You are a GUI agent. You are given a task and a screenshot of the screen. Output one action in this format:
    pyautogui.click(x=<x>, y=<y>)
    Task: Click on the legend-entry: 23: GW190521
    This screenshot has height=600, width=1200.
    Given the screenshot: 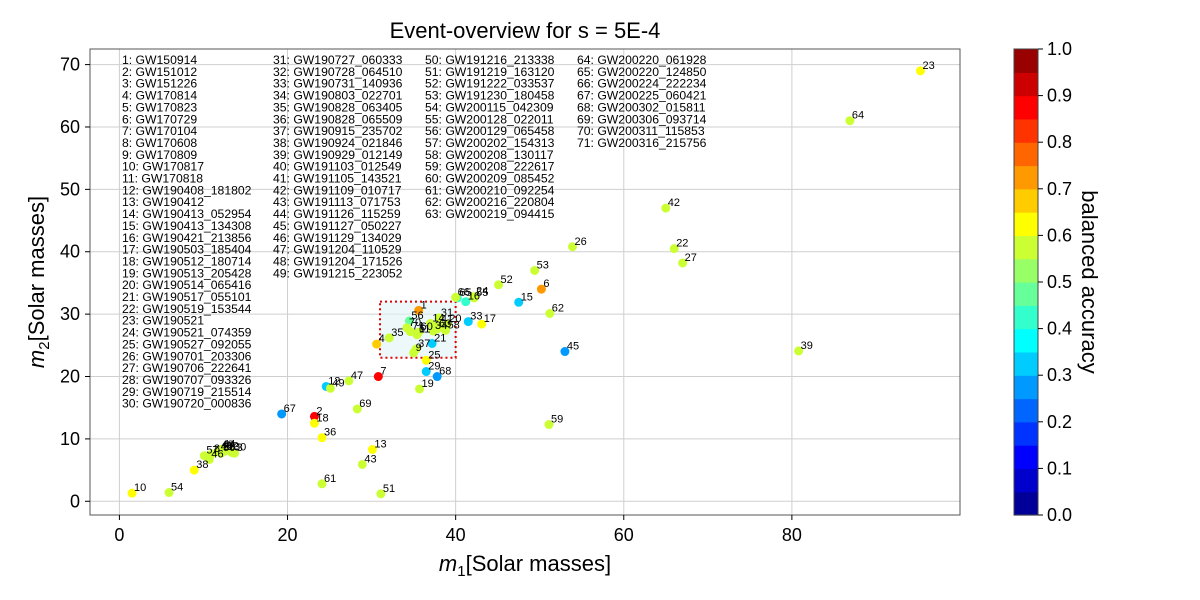 What is the action you would take?
    pyautogui.click(x=163, y=321)
    